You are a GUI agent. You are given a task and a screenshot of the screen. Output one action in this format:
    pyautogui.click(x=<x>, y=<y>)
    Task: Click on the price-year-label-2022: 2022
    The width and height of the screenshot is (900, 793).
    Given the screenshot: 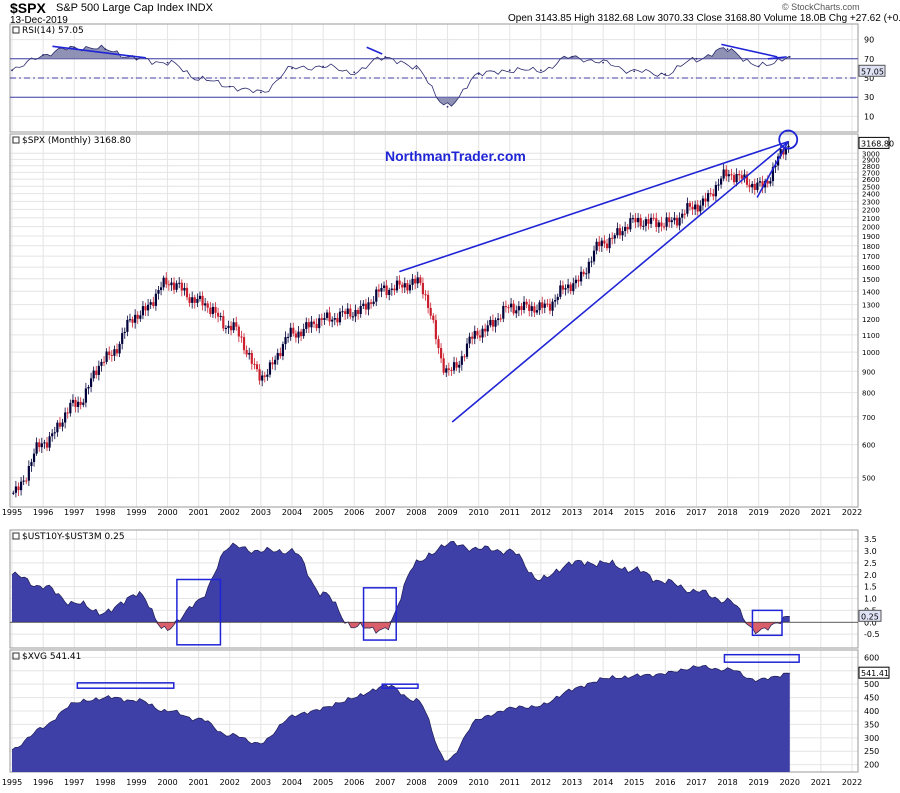 What is the action you would take?
    pyautogui.click(x=852, y=512)
    